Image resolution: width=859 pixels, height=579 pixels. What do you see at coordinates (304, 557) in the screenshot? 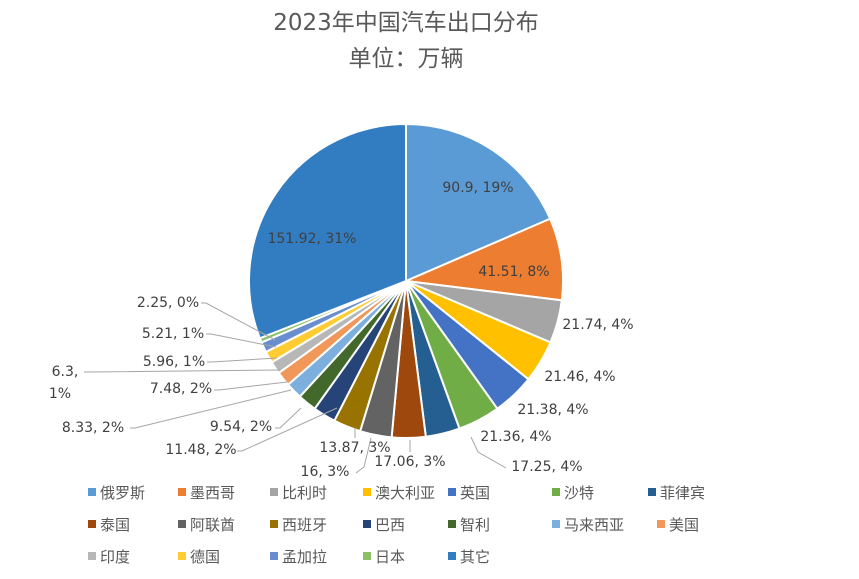
I see `legend-label: 孟加拉` at bounding box center [304, 557].